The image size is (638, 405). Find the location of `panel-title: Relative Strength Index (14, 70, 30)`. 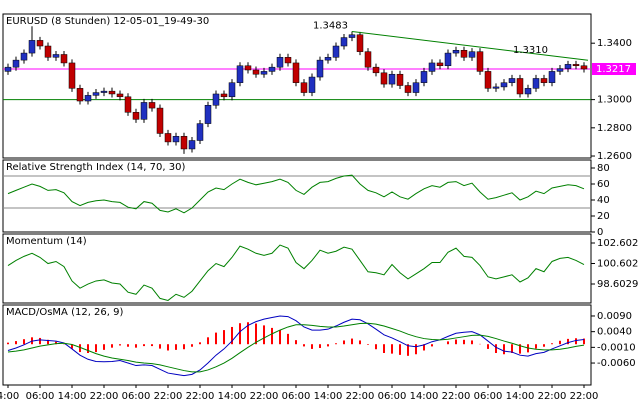

panel-title: Relative Strength Index (14, 70, 30) is located at coordinates (95, 167).